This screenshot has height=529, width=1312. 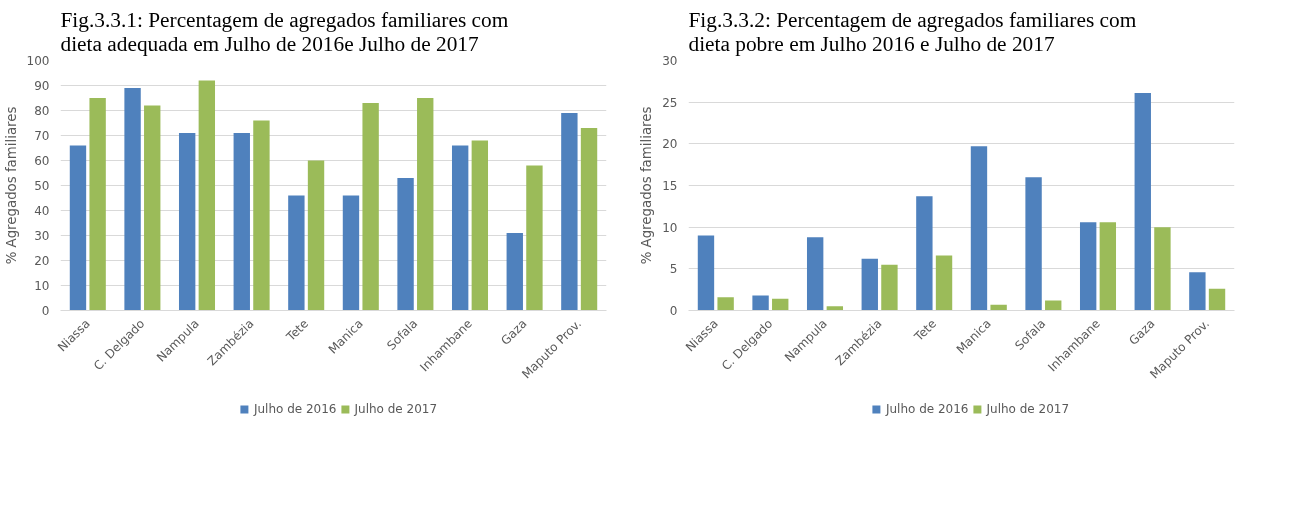 What do you see at coordinates (42, 86) in the screenshot?
I see `y-tick-label: 90` at bounding box center [42, 86].